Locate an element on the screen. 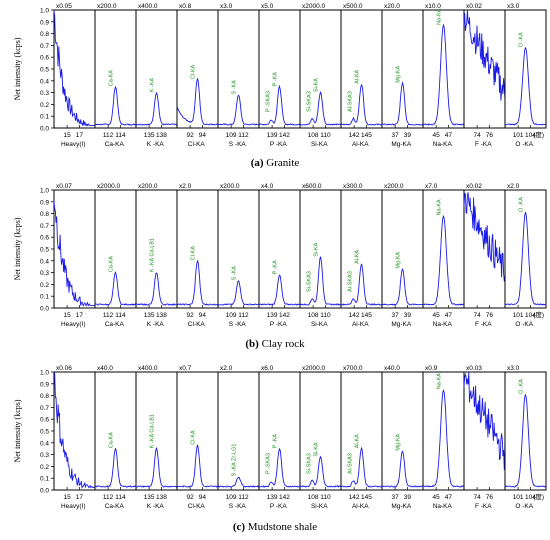  x-tick-label: 139 is located at coordinates (272, 497).